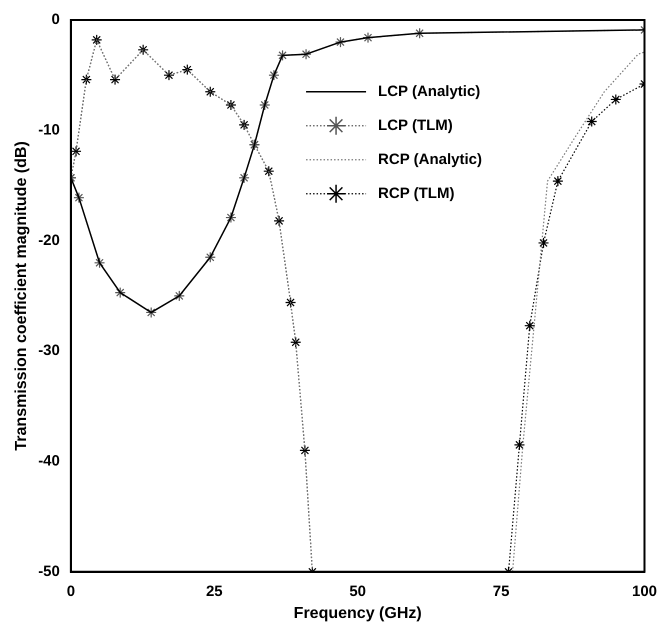  I want to click on y-tick-label: -30, so click(49, 351).